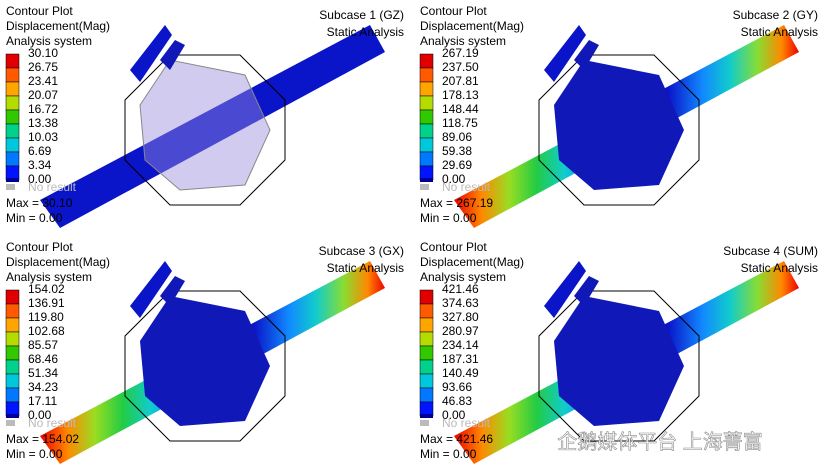 This screenshot has width=827, height=472. What do you see at coordinates (43, 359) in the screenshot?
I see `legend-value: 68.46` at bounding box center [43, 359].